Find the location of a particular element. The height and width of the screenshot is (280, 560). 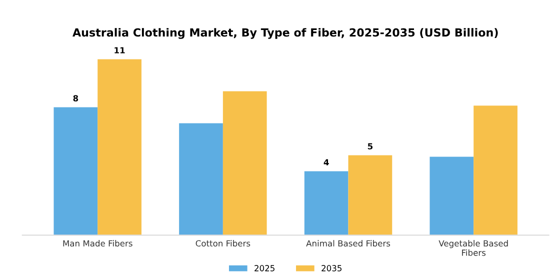

x-tick-label: Animal Based Fibers is located at coordinates (348, 243).